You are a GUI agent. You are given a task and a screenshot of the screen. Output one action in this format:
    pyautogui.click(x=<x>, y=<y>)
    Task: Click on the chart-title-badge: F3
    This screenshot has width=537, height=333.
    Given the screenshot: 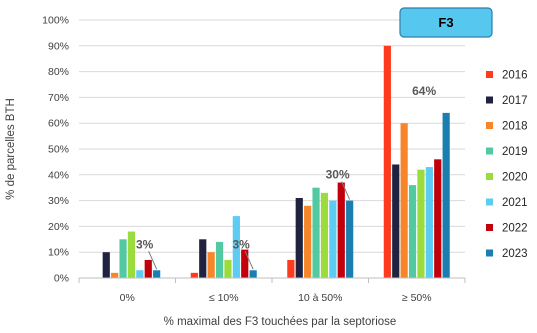 What is the action you would take?
    pyautogui.click(x=446, y=22)
    